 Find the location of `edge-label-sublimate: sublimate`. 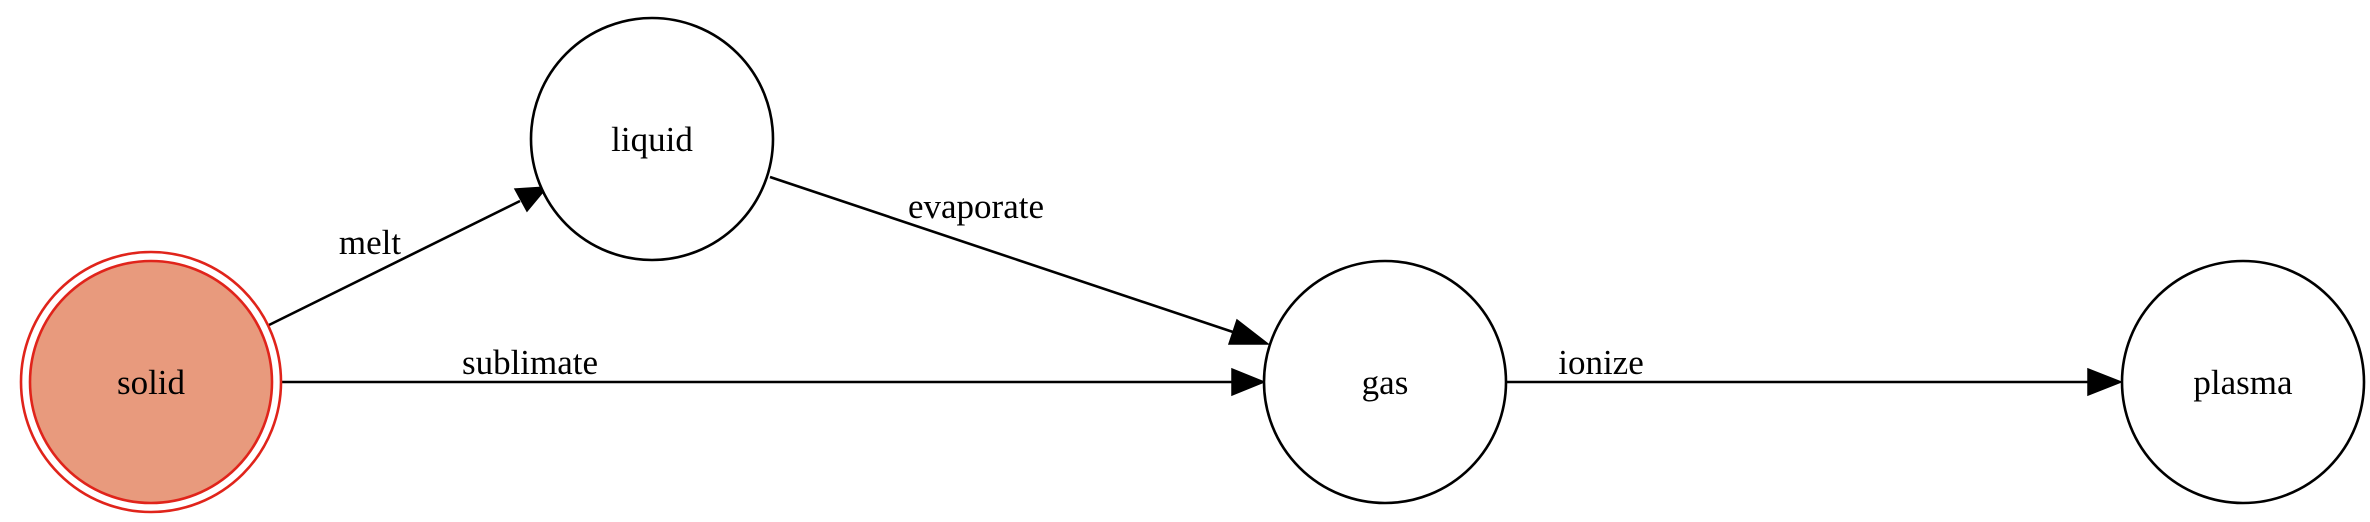

edge-label-sublimate: sublimate is located at coordinates (530, 362).